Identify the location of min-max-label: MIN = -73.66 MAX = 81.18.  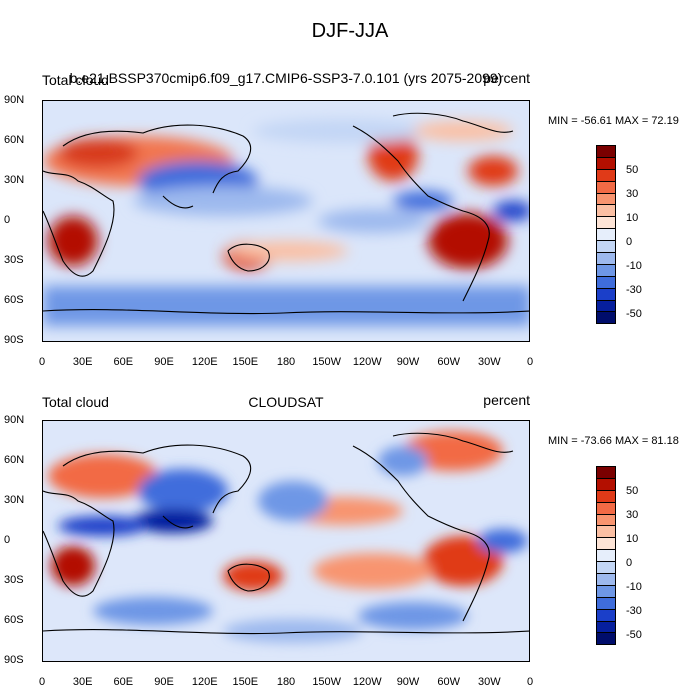
(613, 441).